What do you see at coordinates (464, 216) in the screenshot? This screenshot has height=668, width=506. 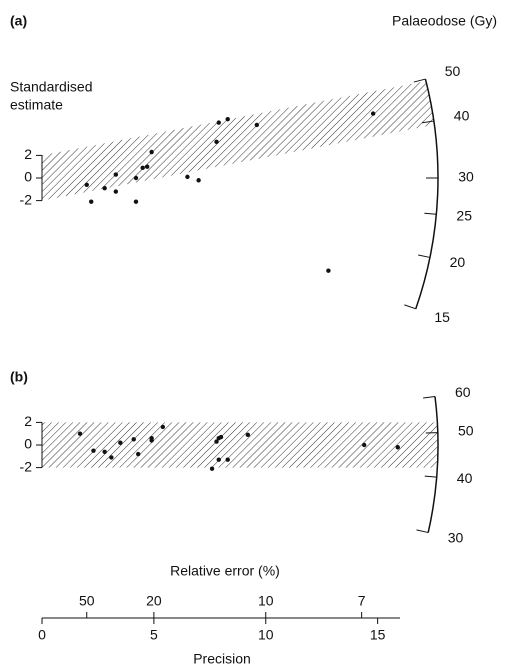 I see `radial-tick-label: 25` at bounding box center [464, 216].